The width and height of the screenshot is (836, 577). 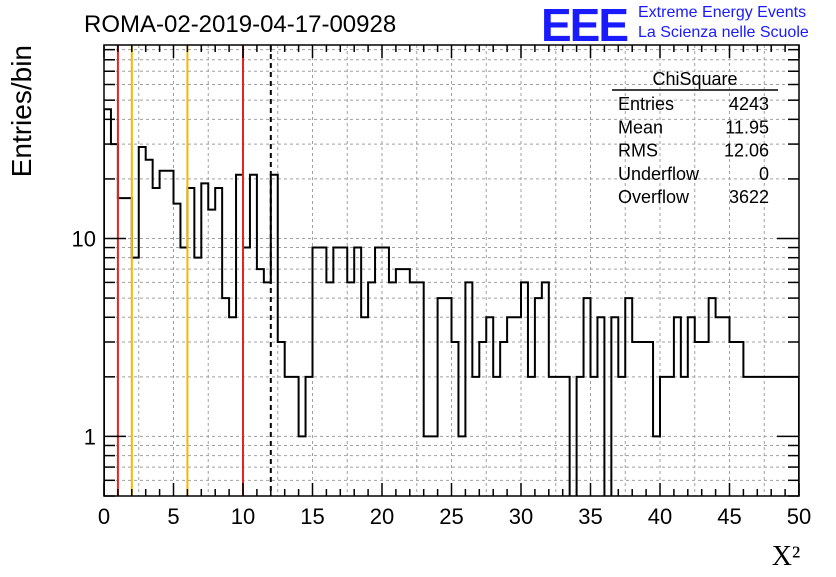 I want to click on stats-row-value: 4243, so click(x=749, y=104).